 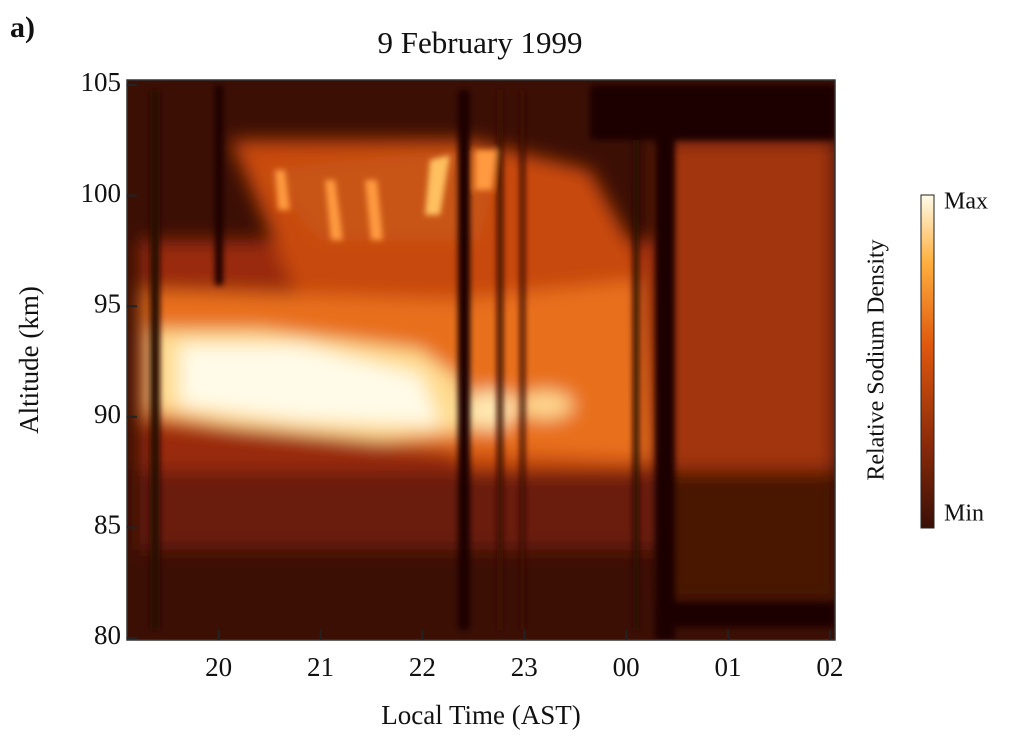 I want to click on y-axis-label: Altitude (km), so click(x=29, y=360).